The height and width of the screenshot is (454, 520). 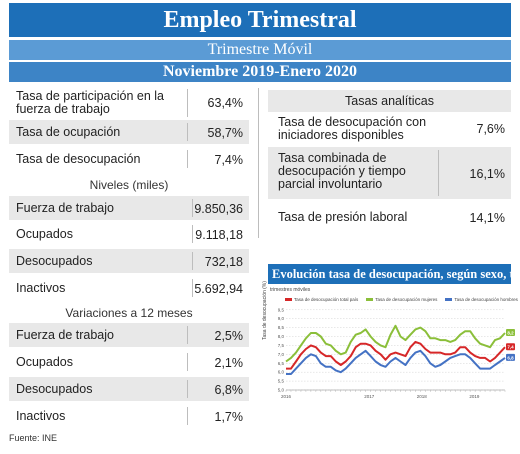 I want to click on legend-item-total: Tasa de desocupación total país, so click(x=321, y=299).